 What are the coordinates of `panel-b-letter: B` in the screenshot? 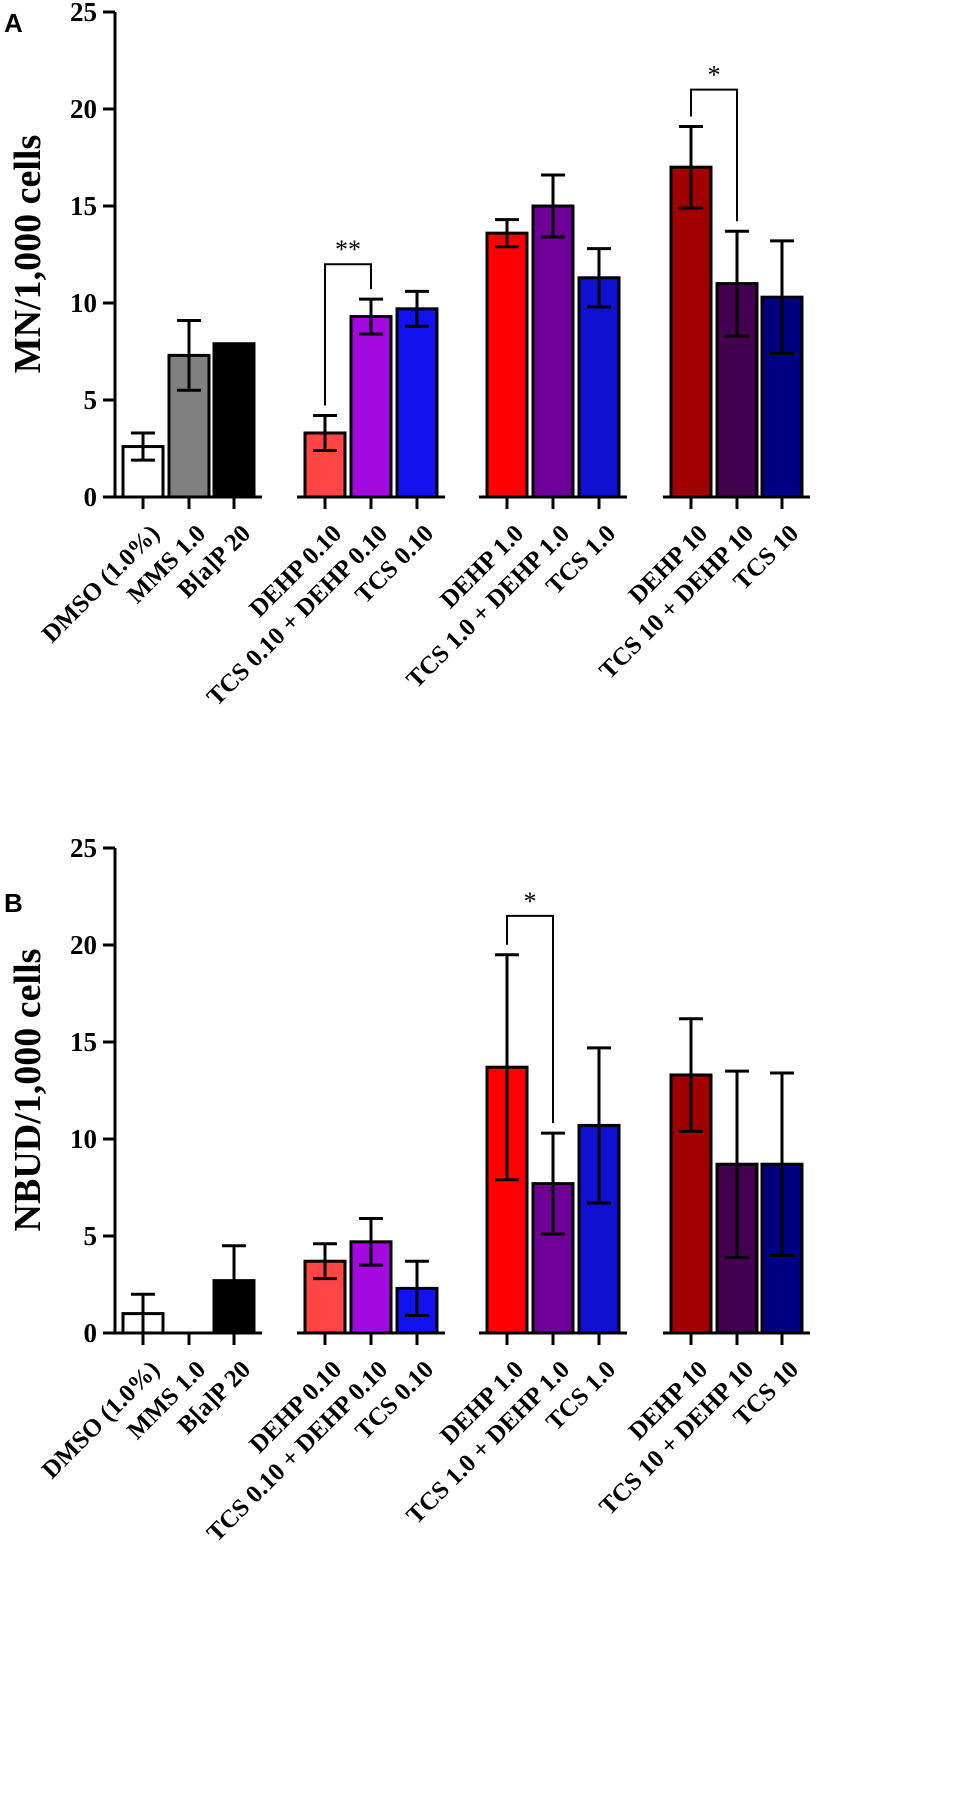 It's located at (13, 903).